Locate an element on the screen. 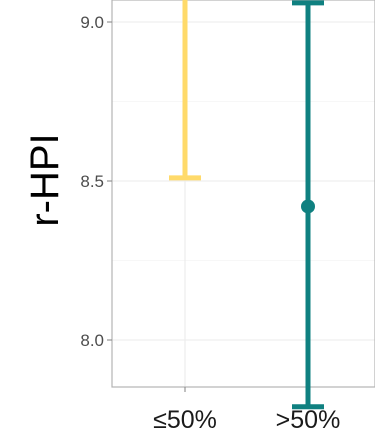  errorbar-group: ** is located at coordinates (308, 205).